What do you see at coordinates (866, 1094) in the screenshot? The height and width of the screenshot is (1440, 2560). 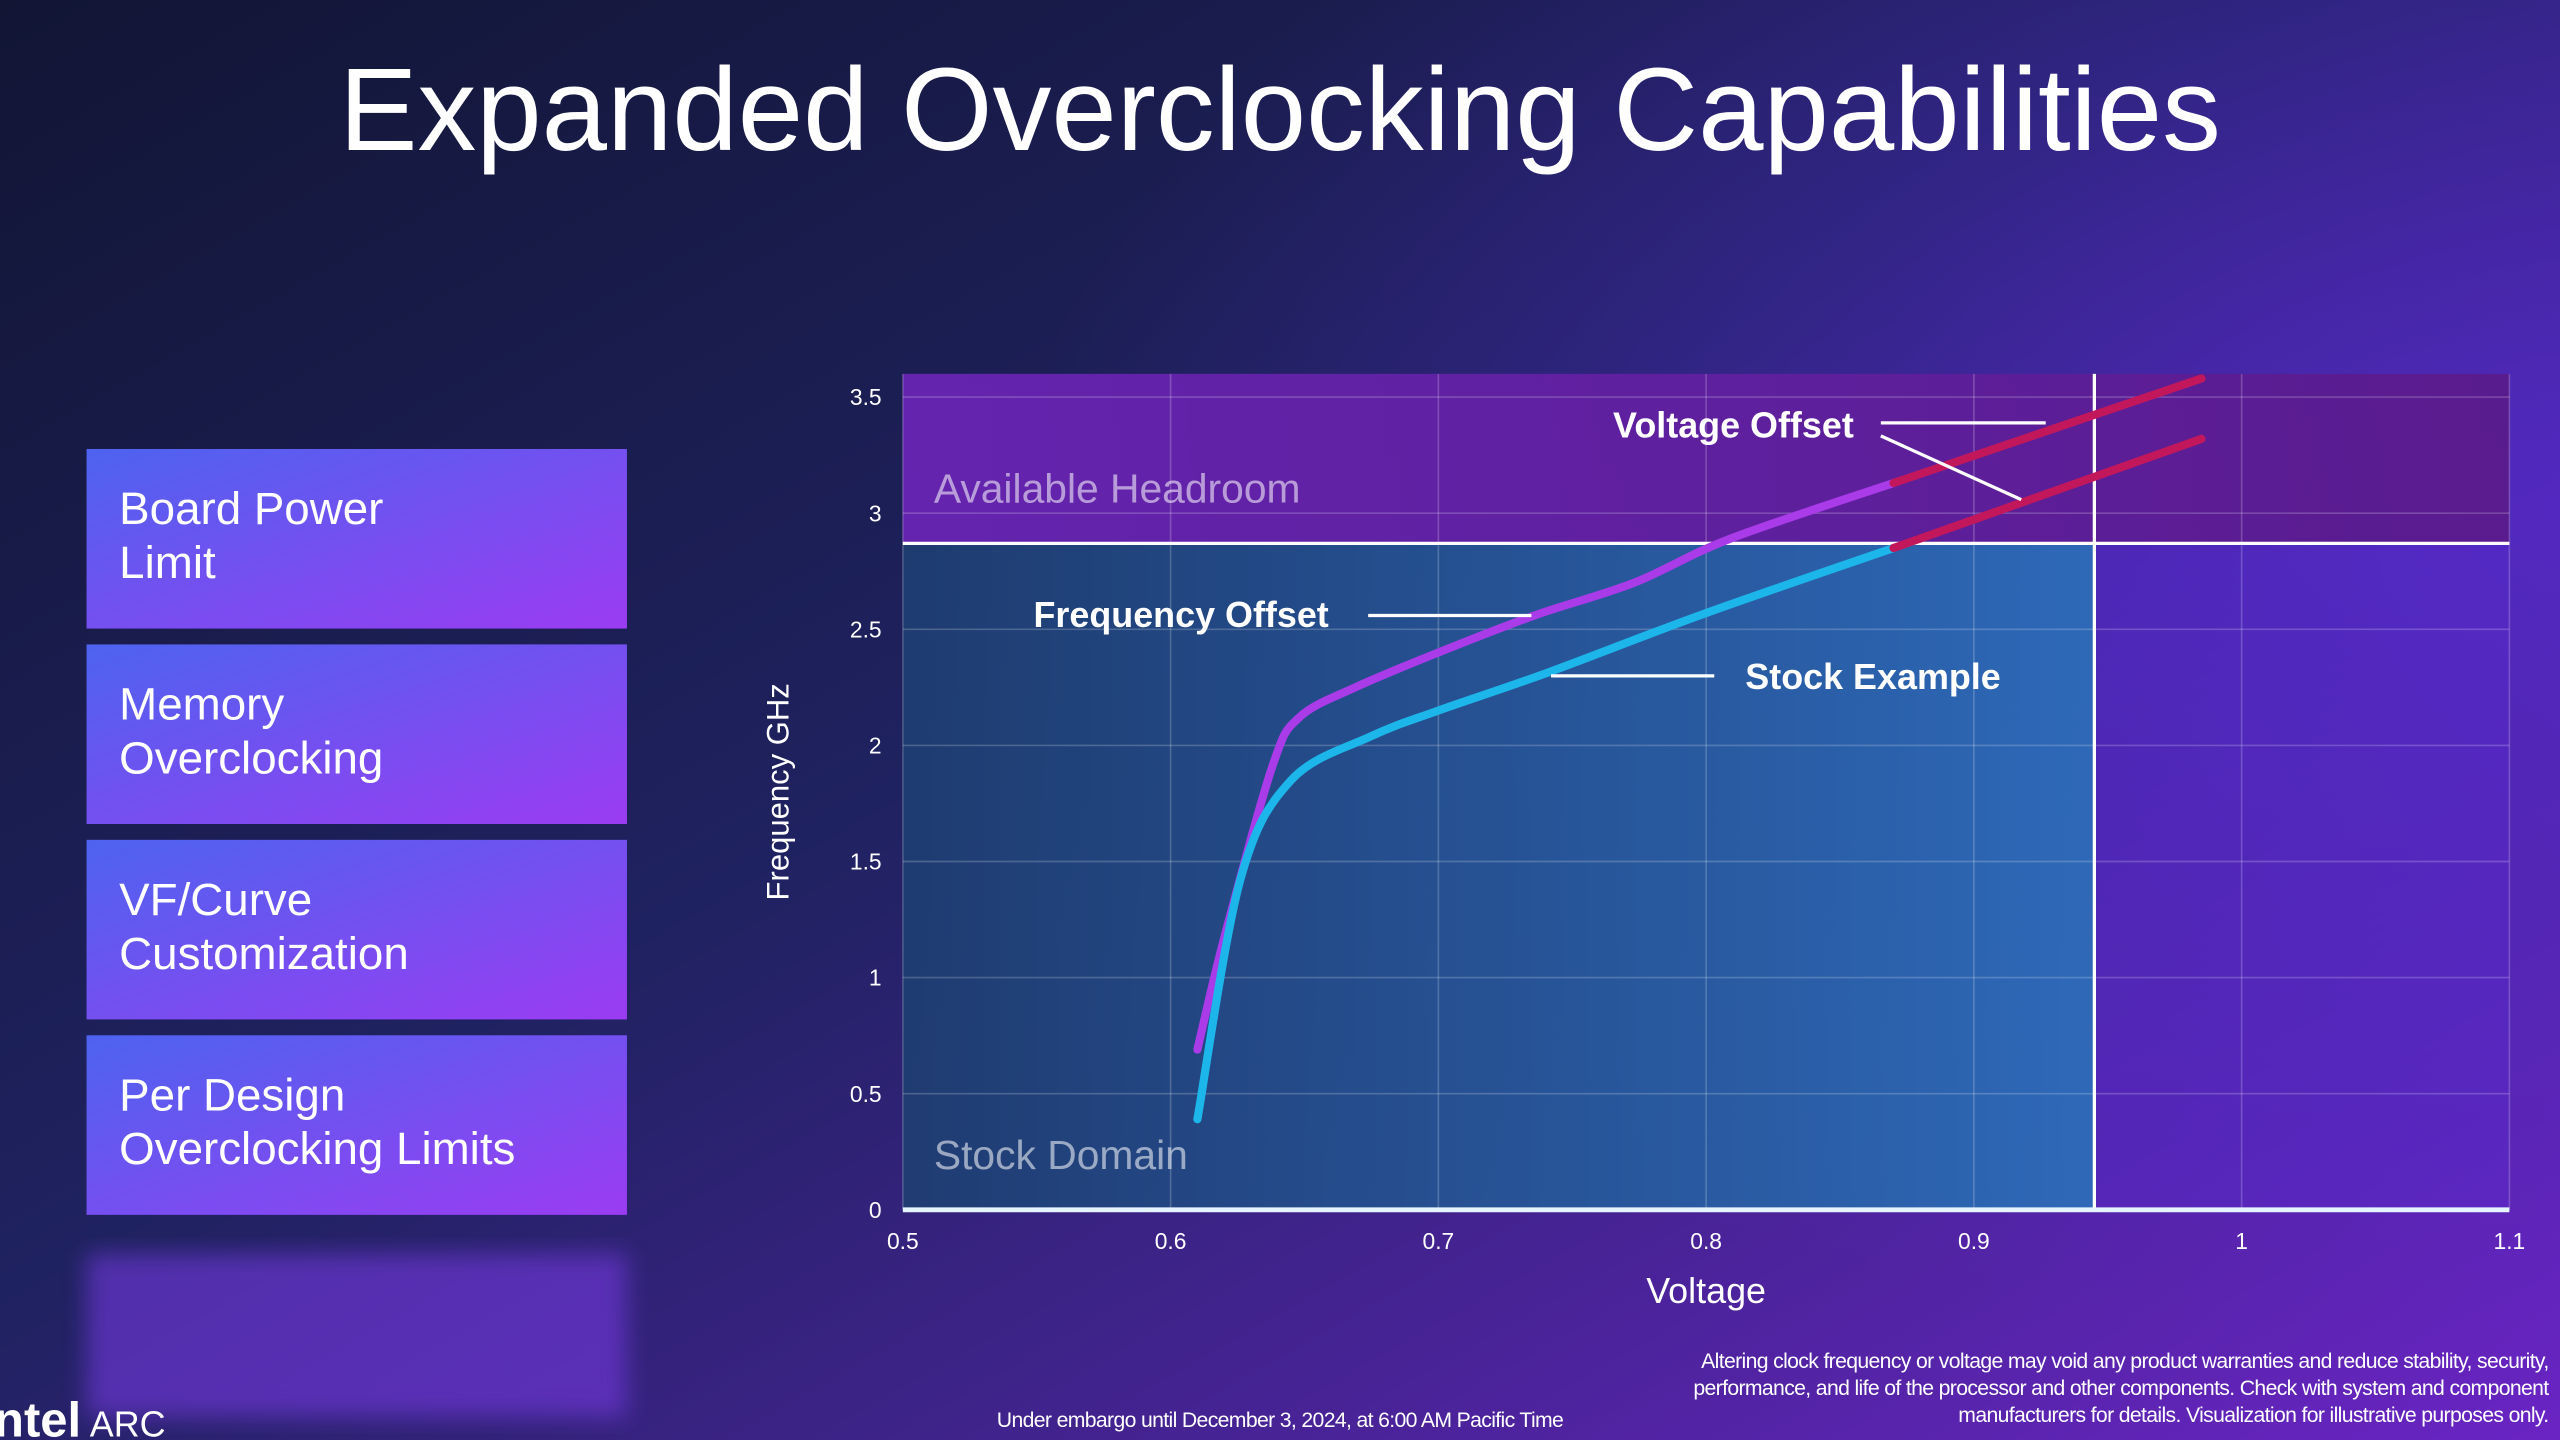 I see `y-tick-label: 0.5` at bounding box center [866, 1094].